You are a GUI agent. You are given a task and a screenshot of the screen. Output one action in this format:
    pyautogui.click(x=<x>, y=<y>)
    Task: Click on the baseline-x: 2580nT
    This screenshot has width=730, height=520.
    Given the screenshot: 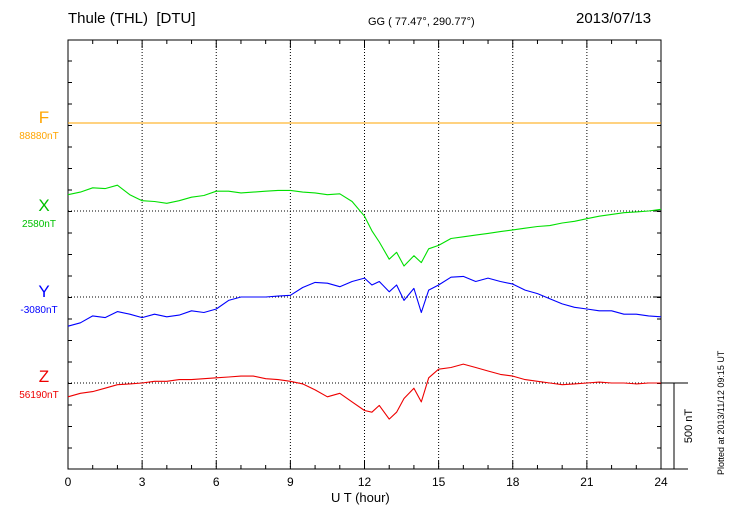 What is the action you would take?
    pyautogui.click(x=39, y=224)
    